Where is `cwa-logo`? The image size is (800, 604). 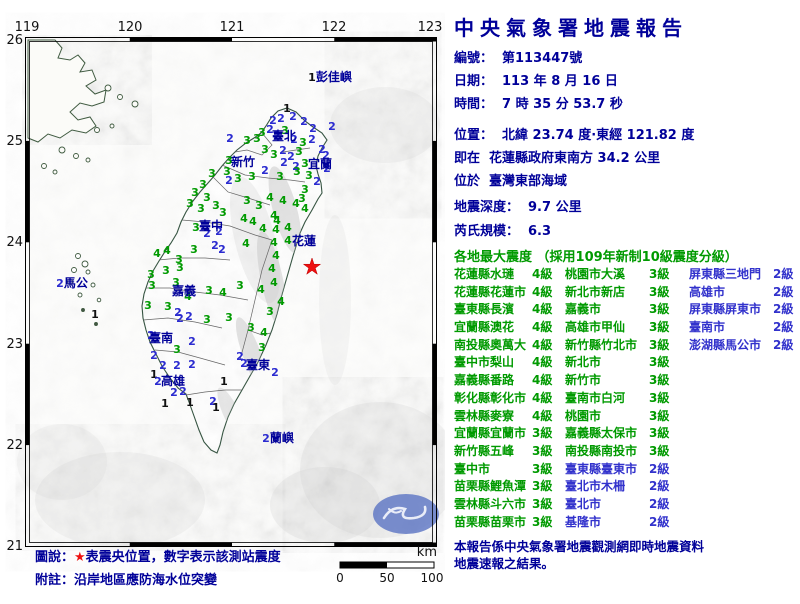 cwa-logo is located at coordinates (406, 514).